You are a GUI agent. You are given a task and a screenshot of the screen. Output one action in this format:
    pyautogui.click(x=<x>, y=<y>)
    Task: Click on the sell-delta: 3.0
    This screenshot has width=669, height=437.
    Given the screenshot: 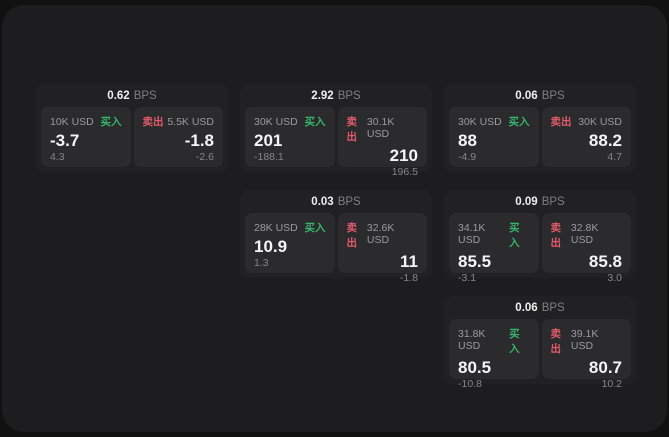 What is the action you would take?
    pyautogui.click(x=614, y=277)
    